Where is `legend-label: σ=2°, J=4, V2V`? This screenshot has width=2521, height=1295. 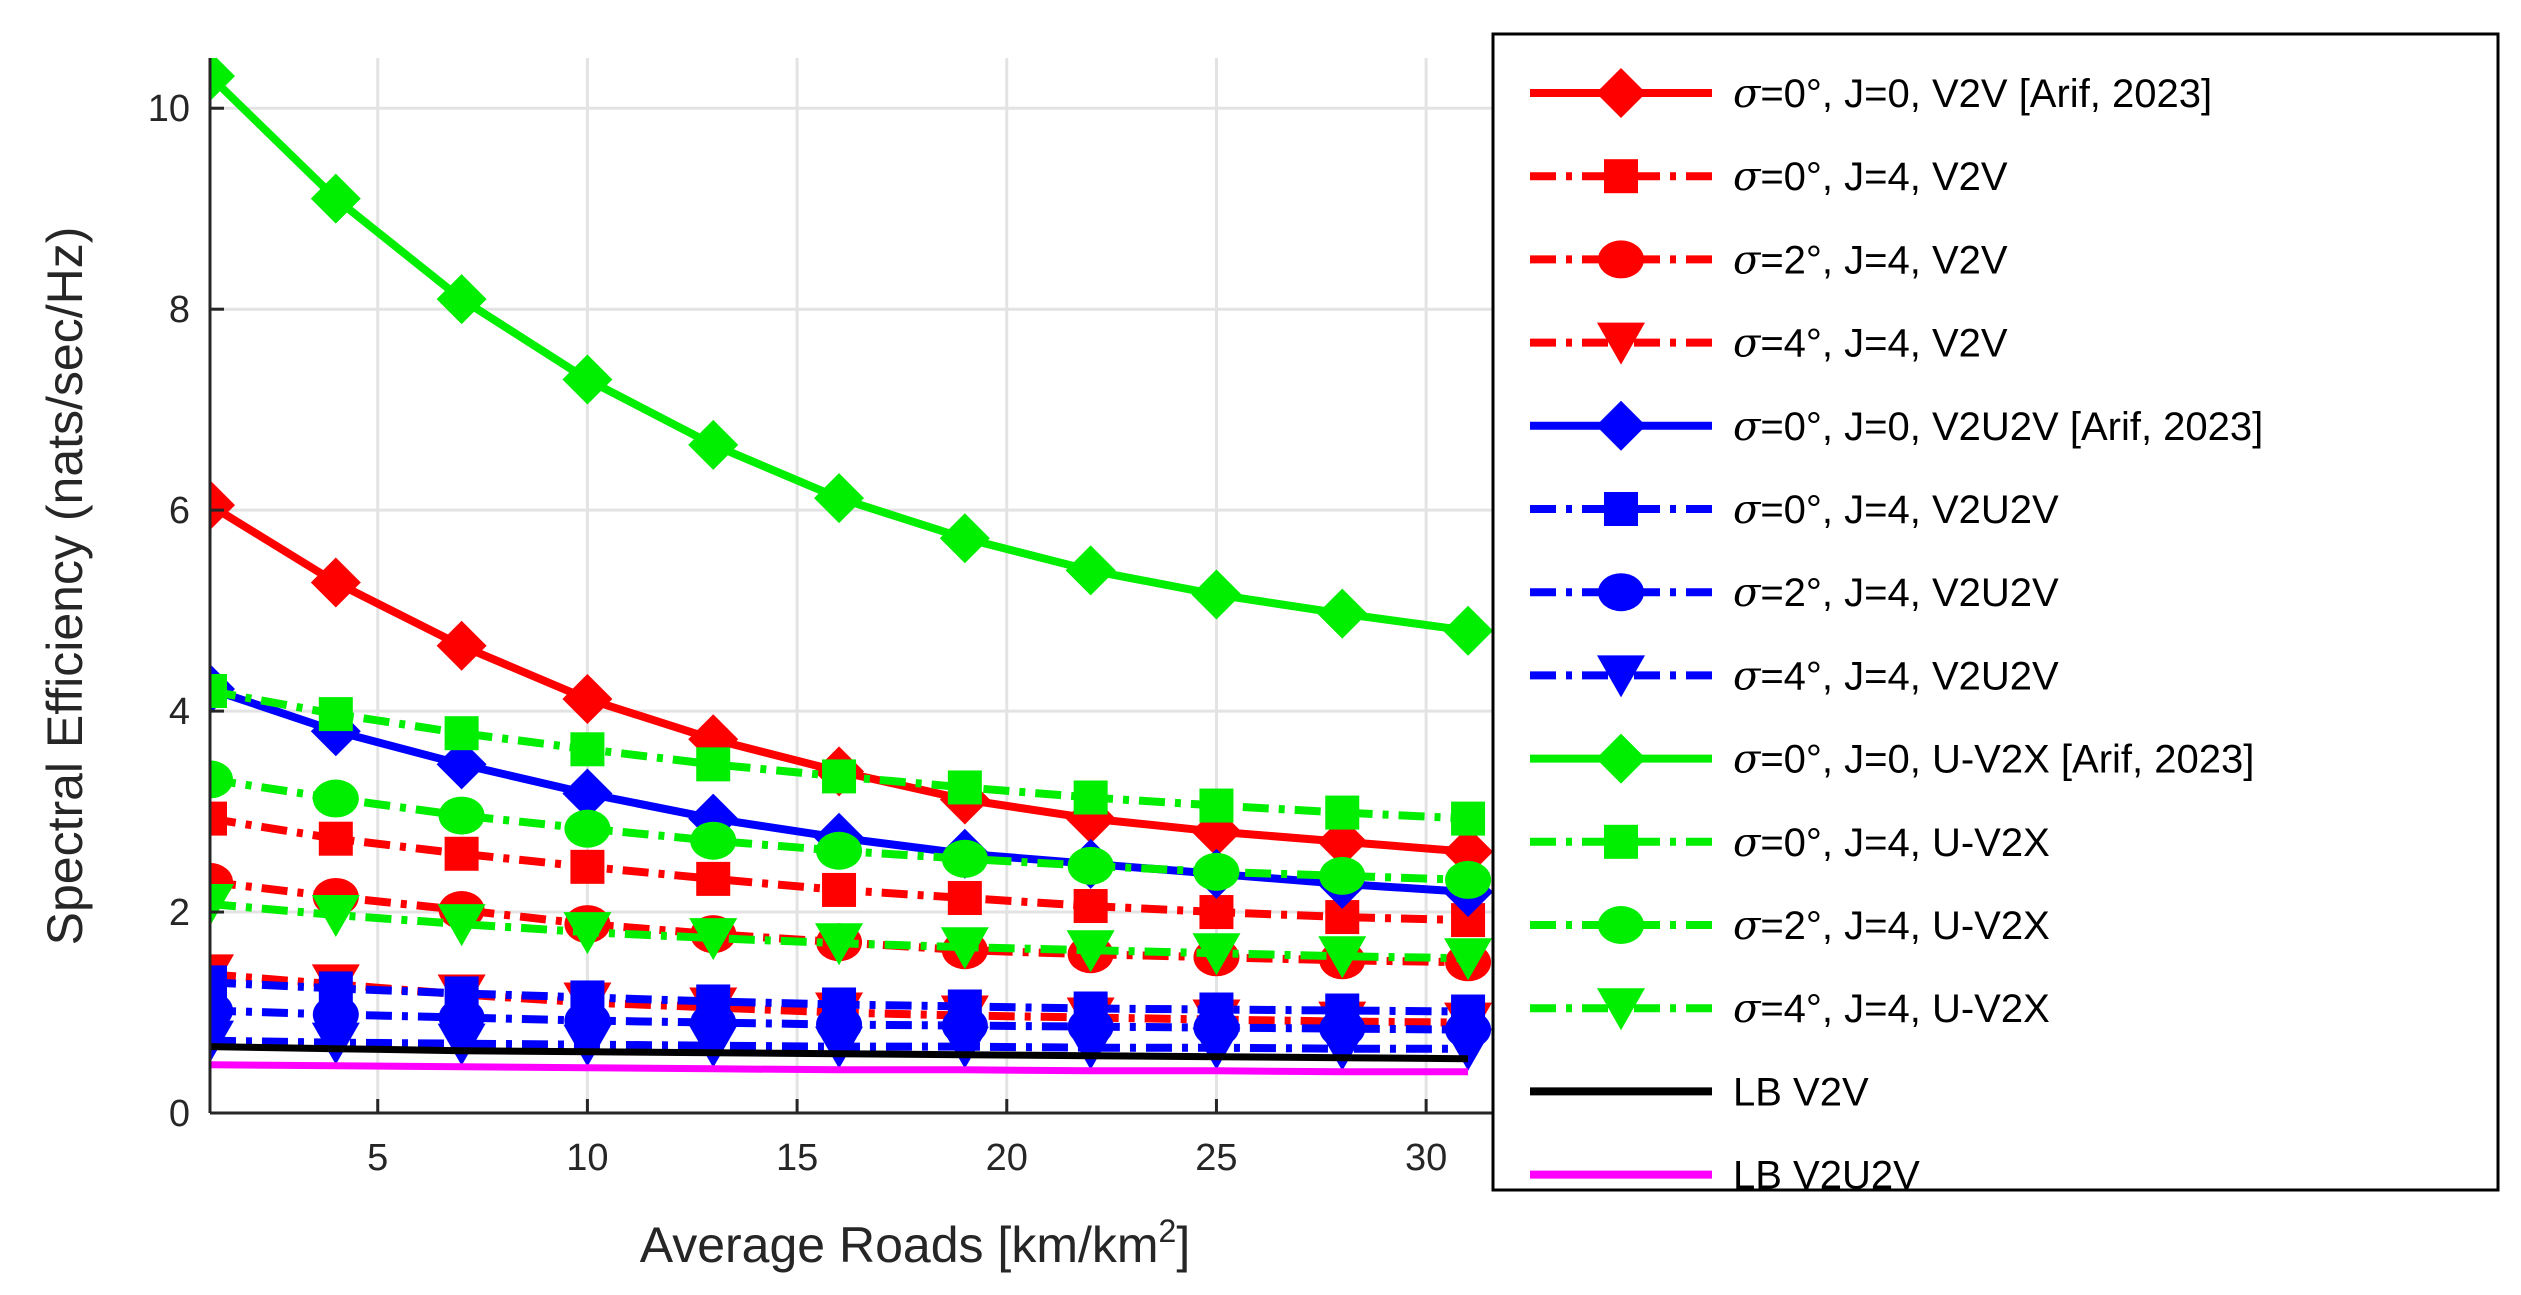 legend-label: σ=2°, J=4, V2V is located at coordinates (1870, 260).